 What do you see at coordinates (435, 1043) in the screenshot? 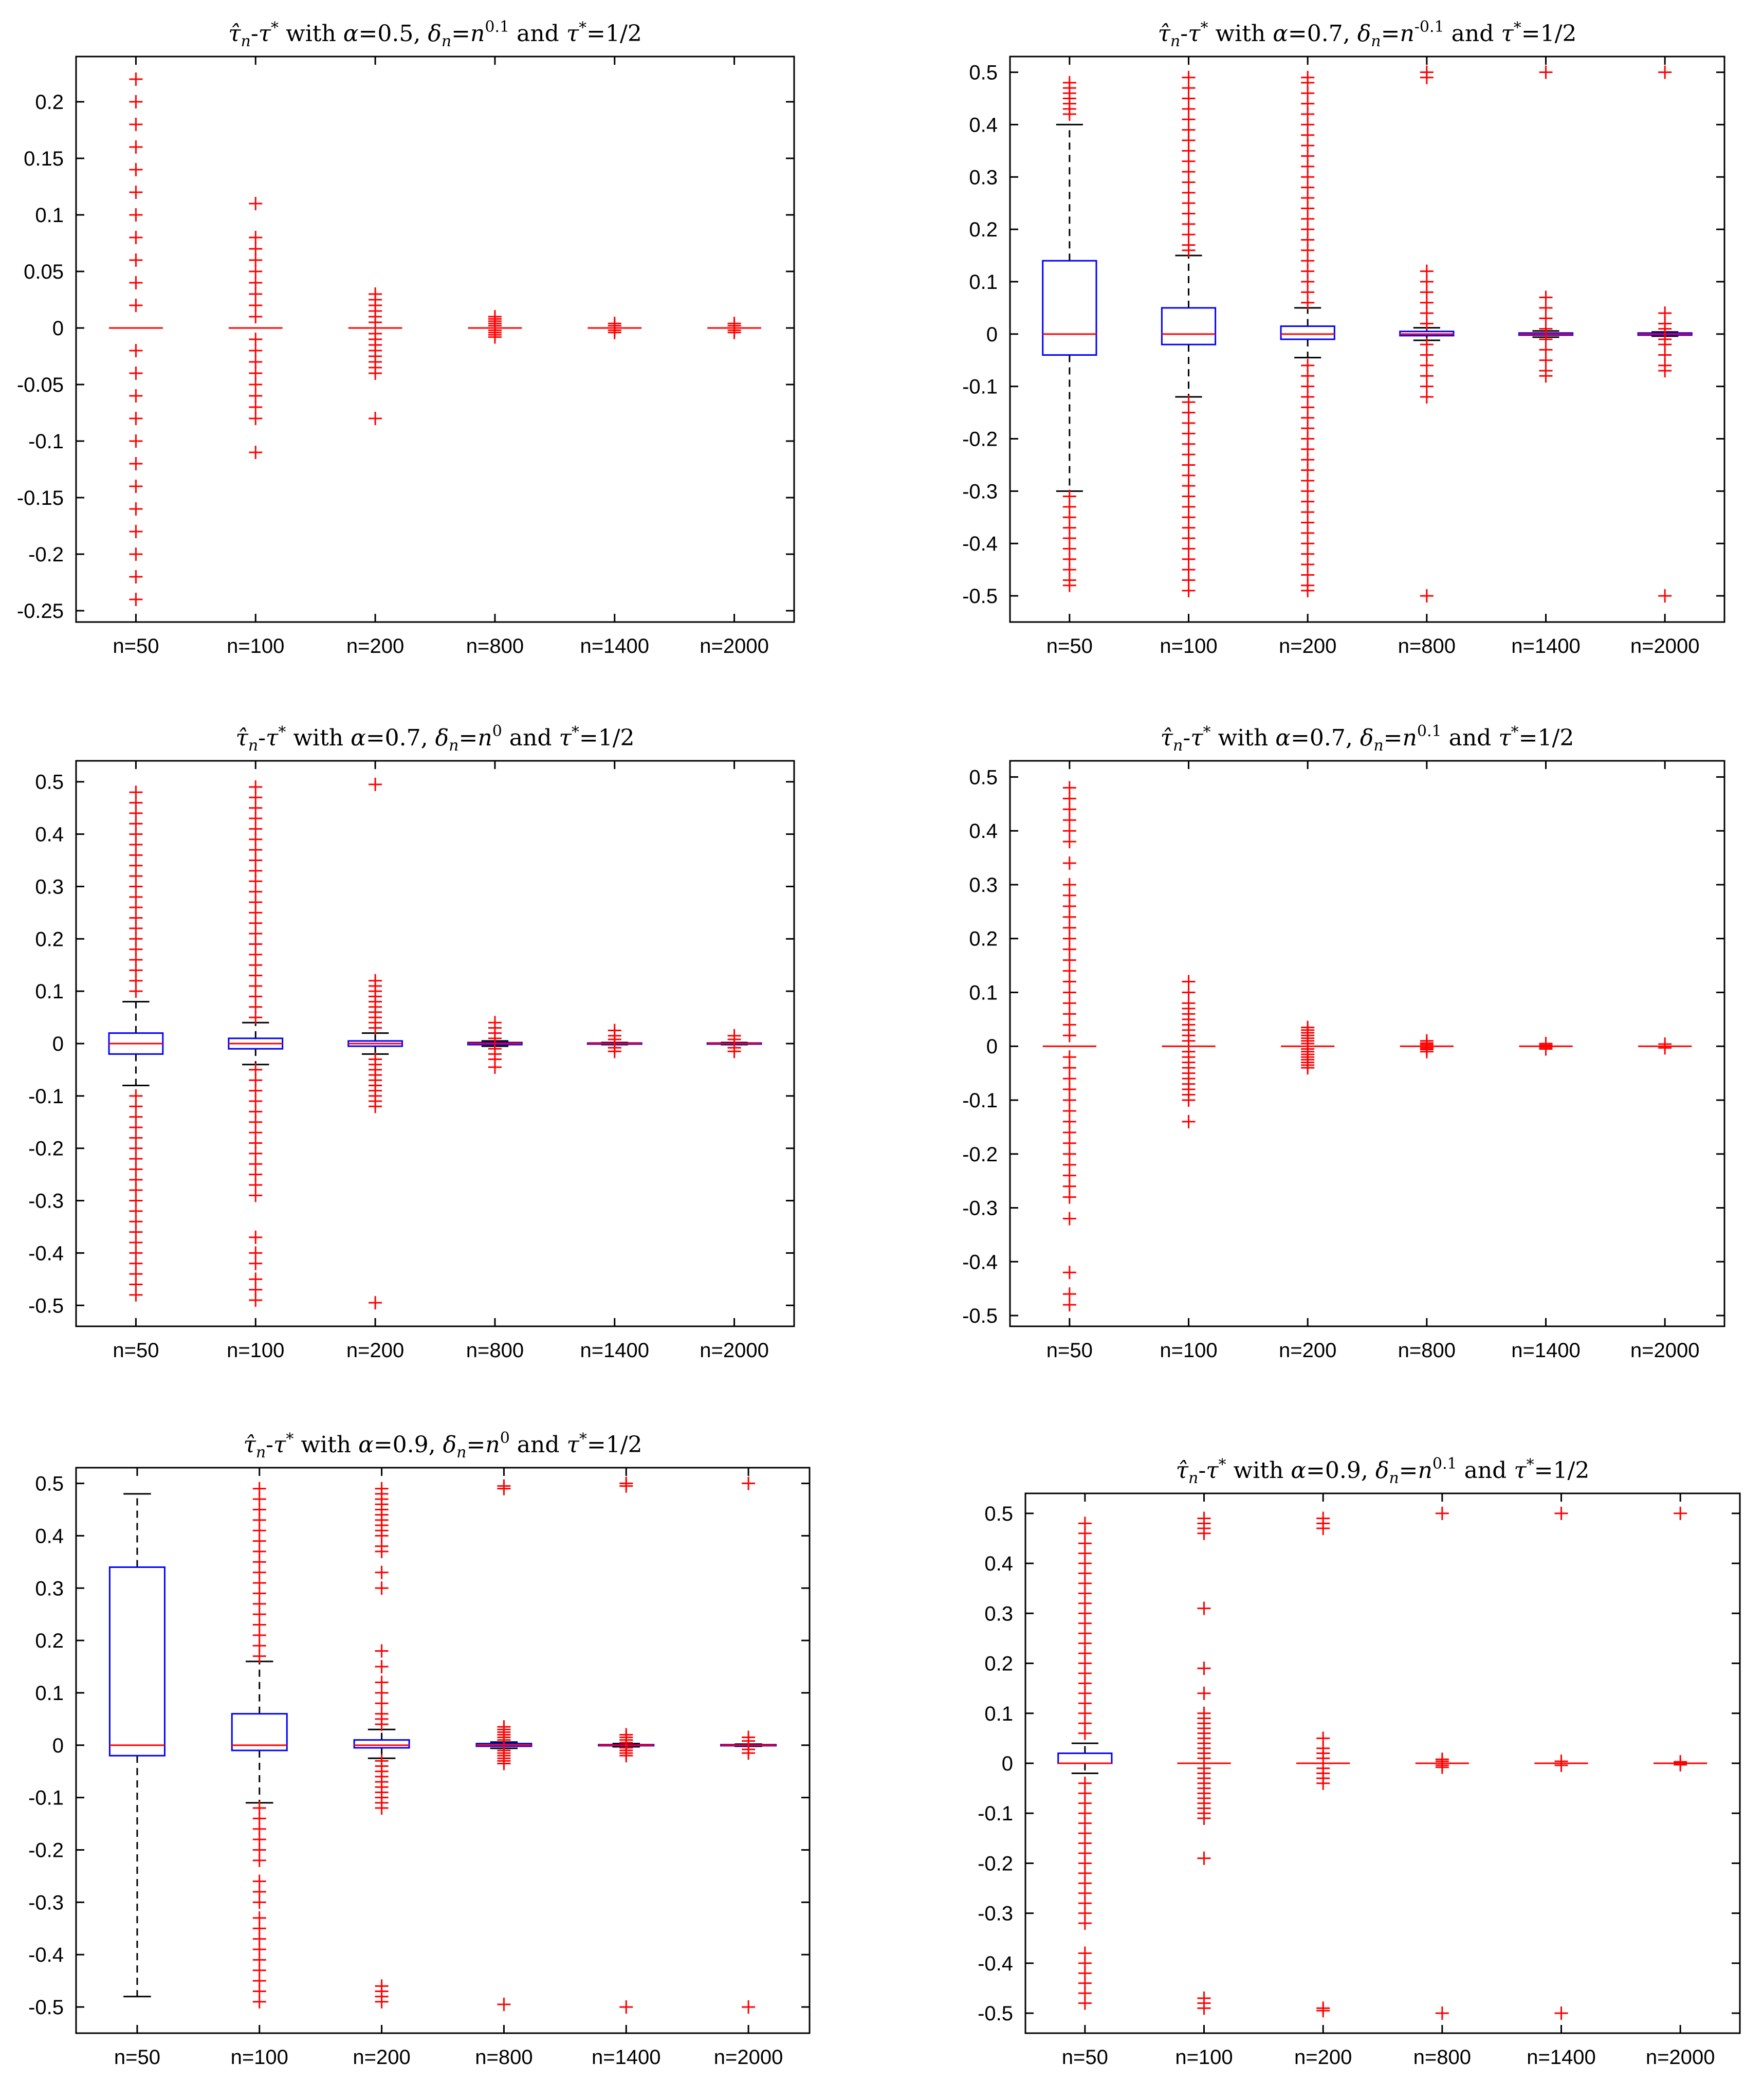
I see `plot-frame` at bounding box center [435, 1043].